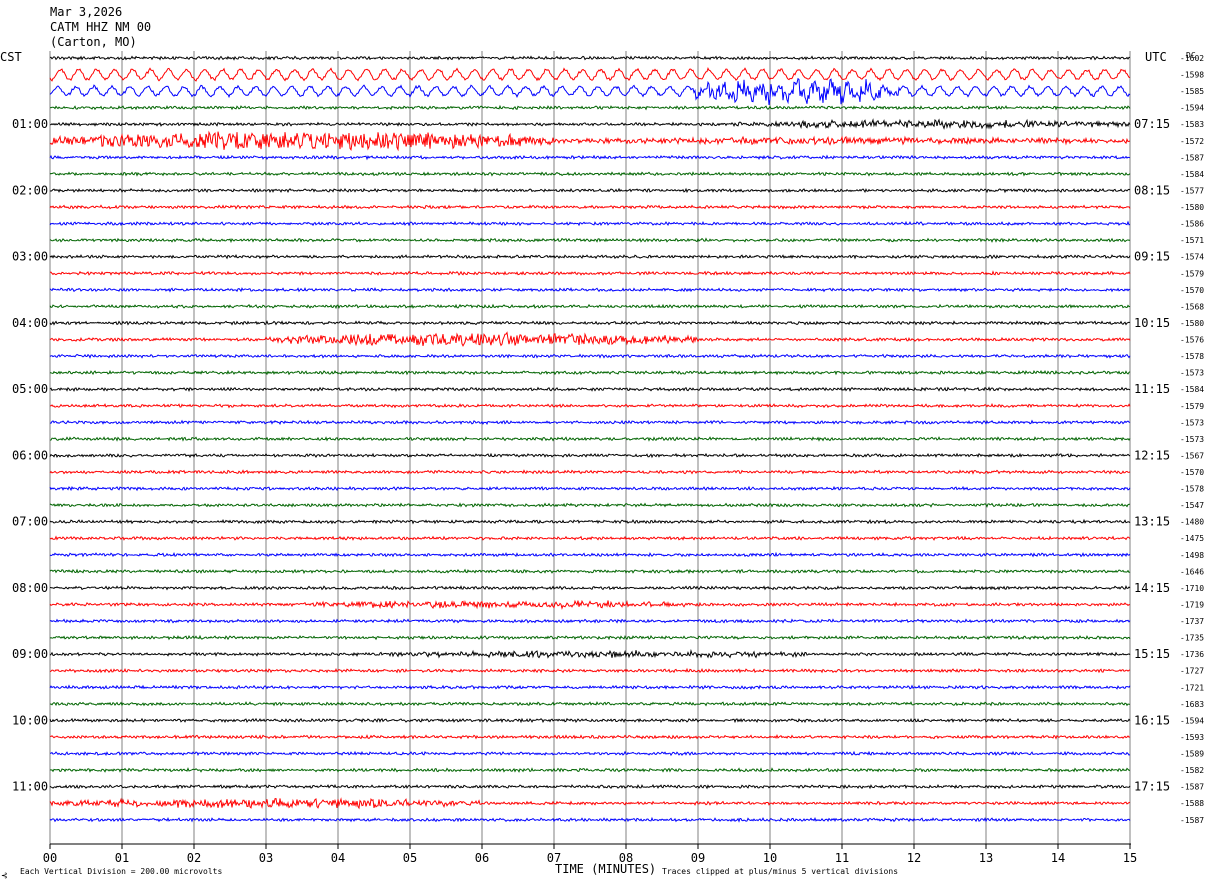 This screenshot has width=1210, height=886. What do you see at coordinates (1192, 621) in the screenshot?
I see `dc-offset-label: -1737` at bounding box center [1192, 621].